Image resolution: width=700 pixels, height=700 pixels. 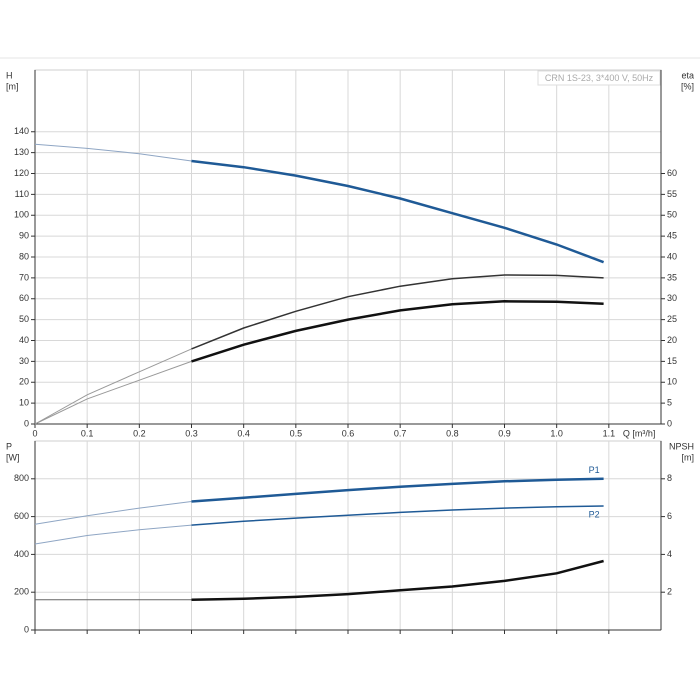 I want to click on y2-axis-label: [%], so click(x=687, y=86).